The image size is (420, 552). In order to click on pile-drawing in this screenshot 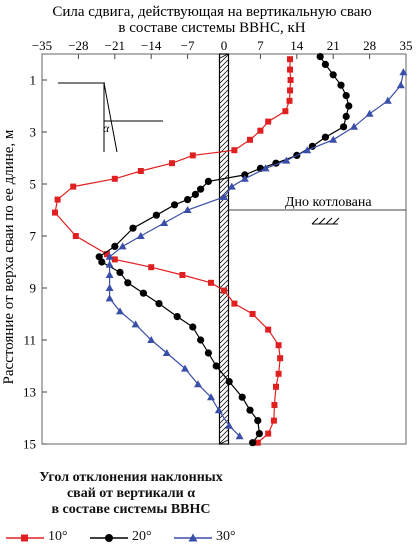, I will do `click(224, 249)`.